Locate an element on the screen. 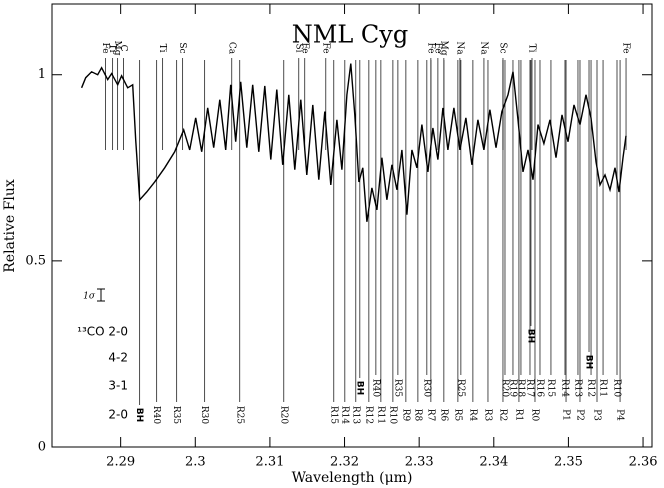 The height and width of the screenshot is (488, 664). atomic-line-label: Si is located at coordinates (298, 47).